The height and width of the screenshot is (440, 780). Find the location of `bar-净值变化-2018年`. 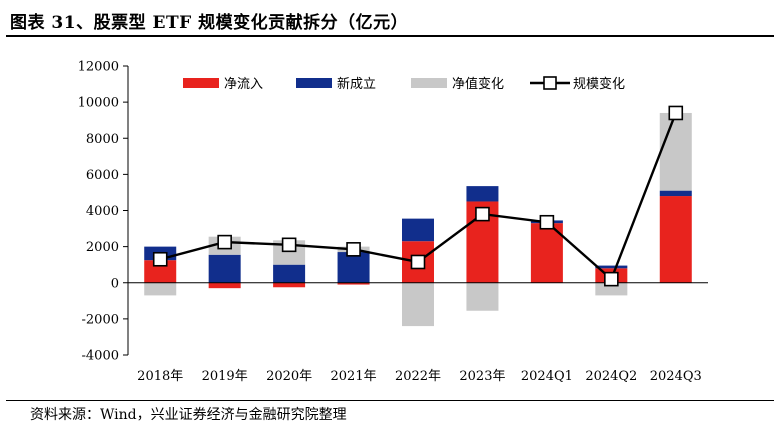

bar-净值变化-2018年 is located at coordinates (160, 289).